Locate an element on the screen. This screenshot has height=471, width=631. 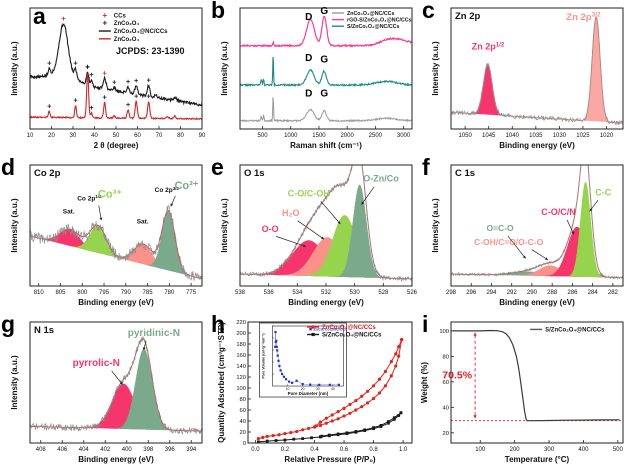
x-tick-label: 1000 is located at coordinates (291, 136).